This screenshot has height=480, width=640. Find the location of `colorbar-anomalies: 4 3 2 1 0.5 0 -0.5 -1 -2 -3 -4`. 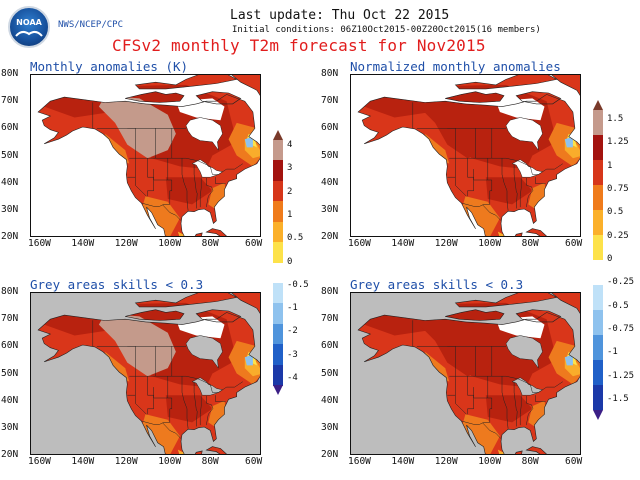

colorbar-anomalies: 4 3 2 1 0.5 0 -0.5 -1 -2 -3 -4 is located at coordinates (291, 262).